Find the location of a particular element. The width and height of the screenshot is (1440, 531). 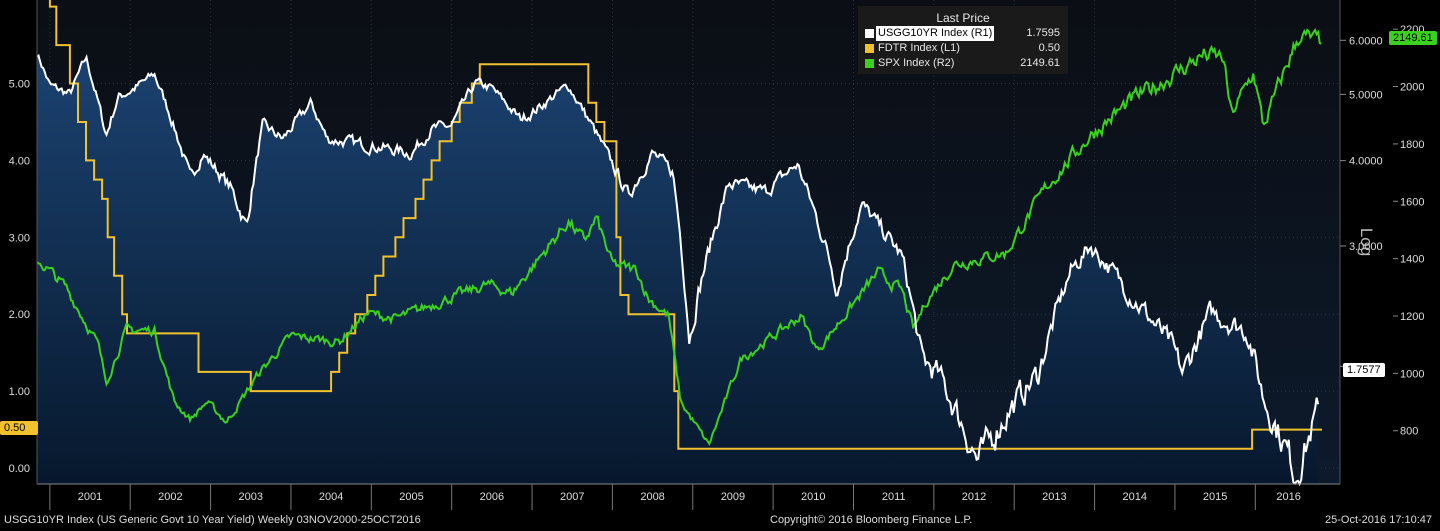

left-tick-label: 3.00 is located at coordinates (19, 238).